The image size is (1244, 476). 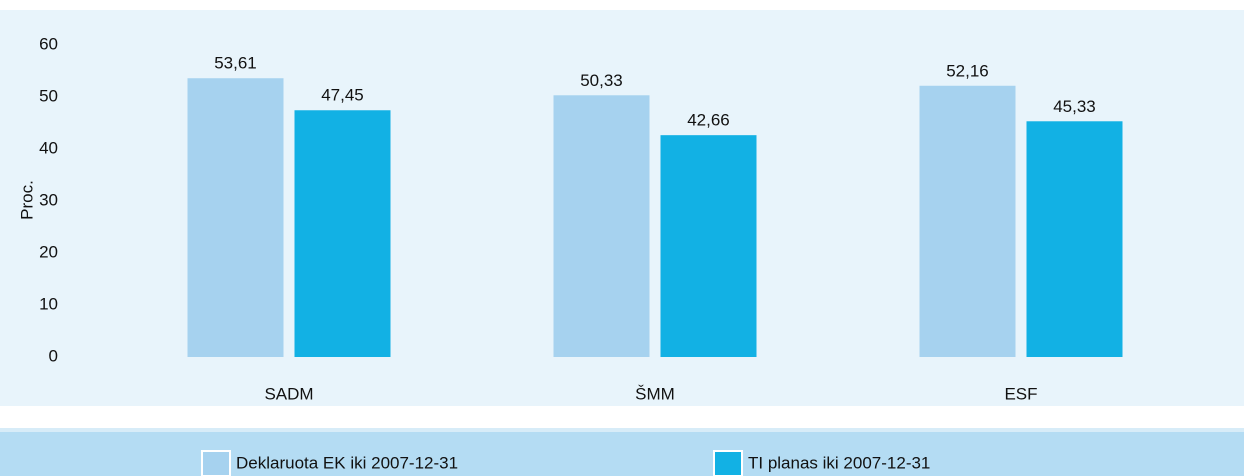 I want to click on value-label: 47,45, so click(x=342, y=95).